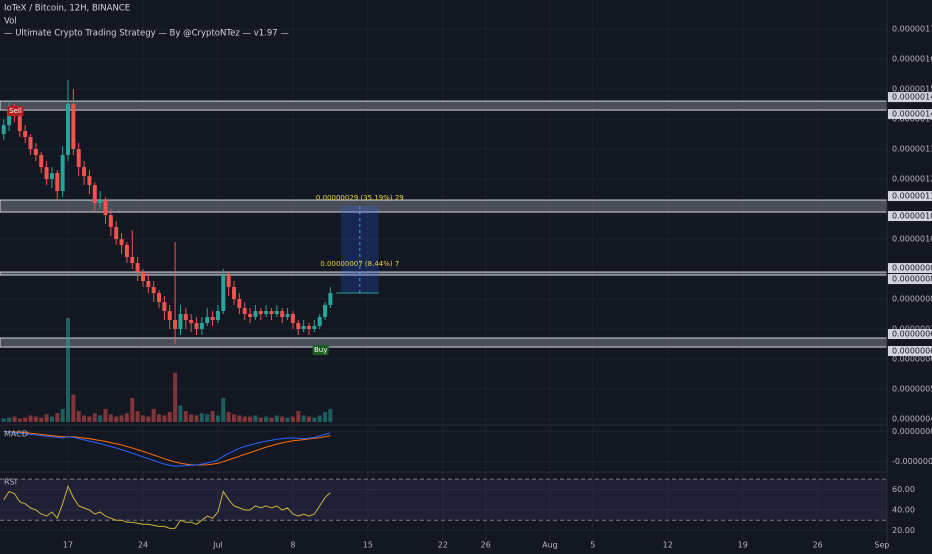  I want to click on zone-price-label: 0.00000146, so click(912, 97).